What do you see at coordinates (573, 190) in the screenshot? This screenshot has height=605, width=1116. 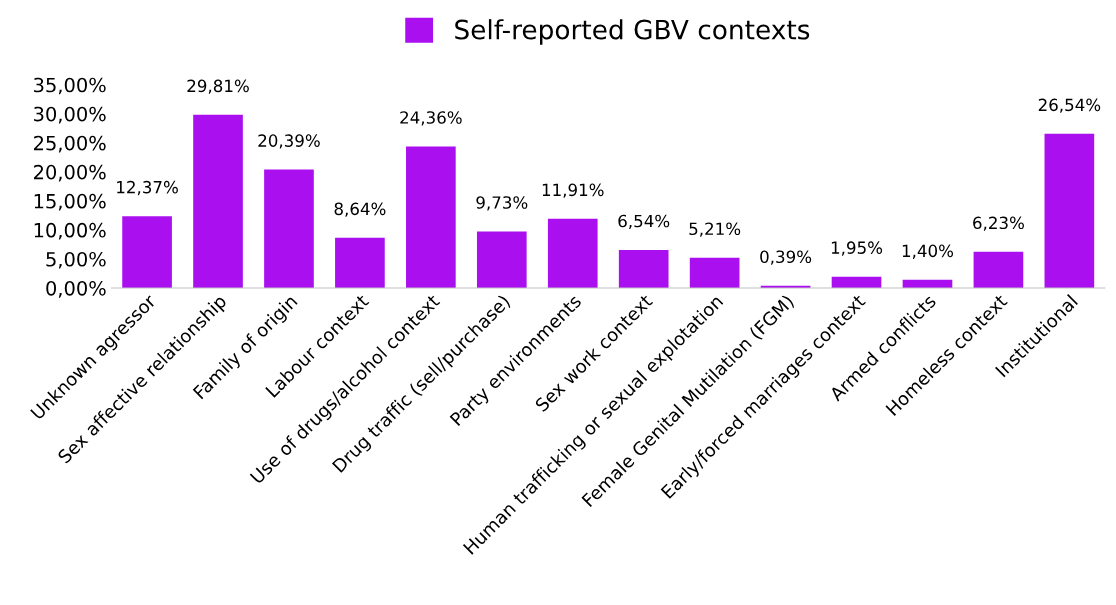 I see `data-label: 11,91%` at bounding box center [573, 190].